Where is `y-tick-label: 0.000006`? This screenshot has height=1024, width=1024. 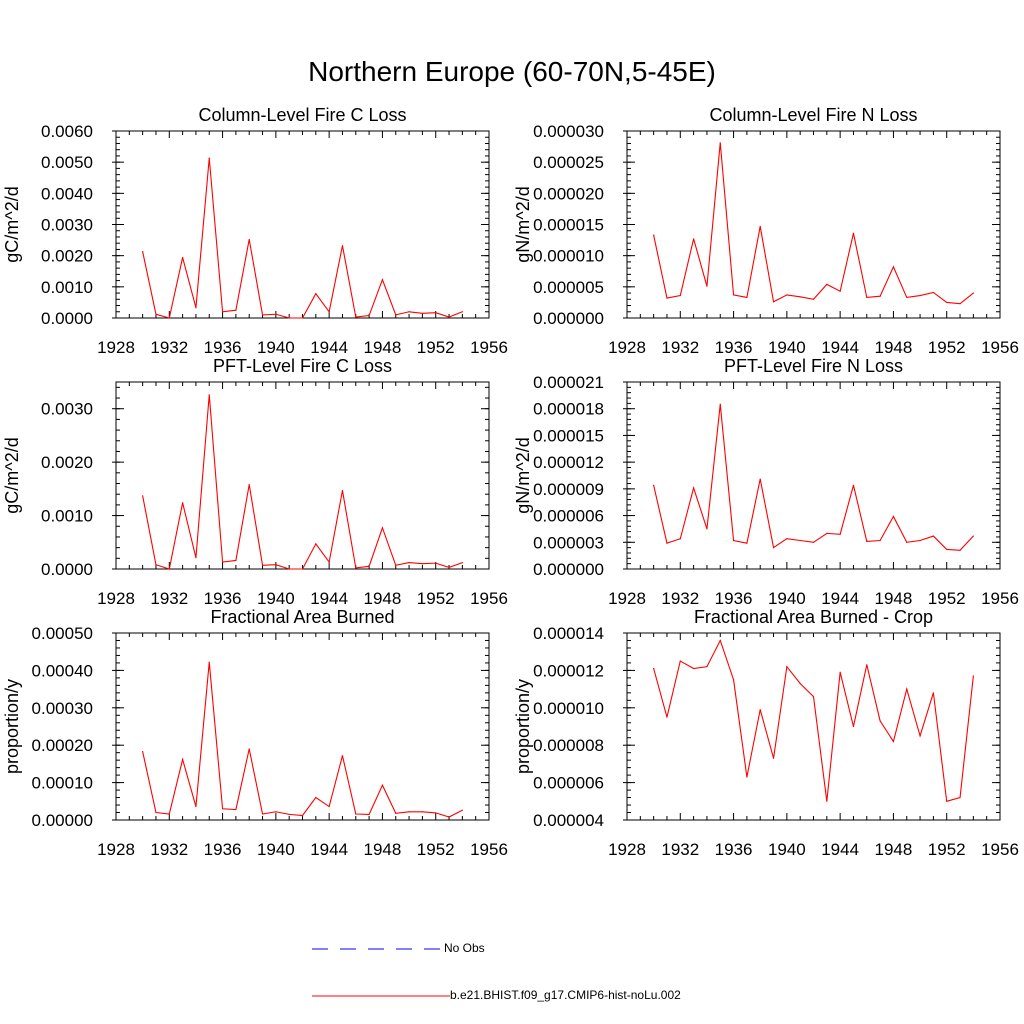
y-tick-label: 0.000006 is located at coordinates (568, 516).